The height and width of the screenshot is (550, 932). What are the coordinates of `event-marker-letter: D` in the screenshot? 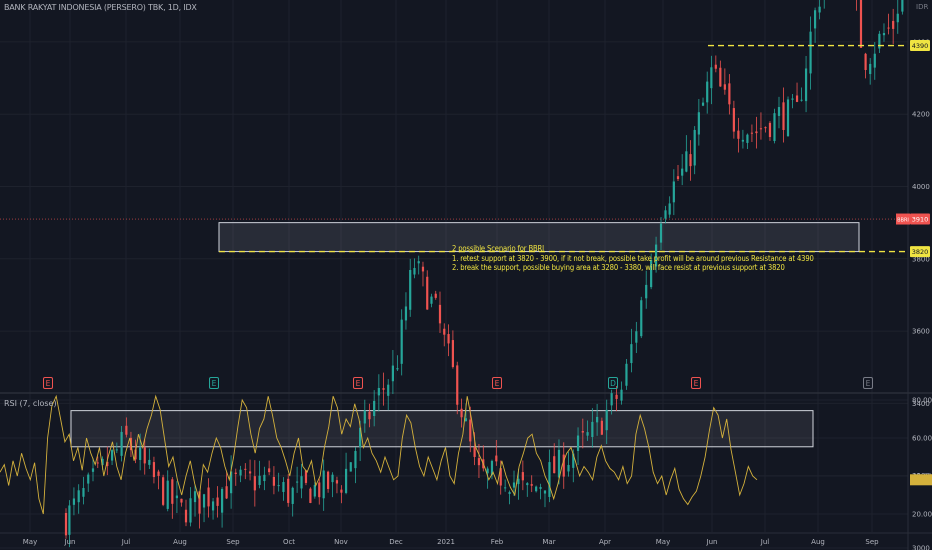 It's located at (613, 383).